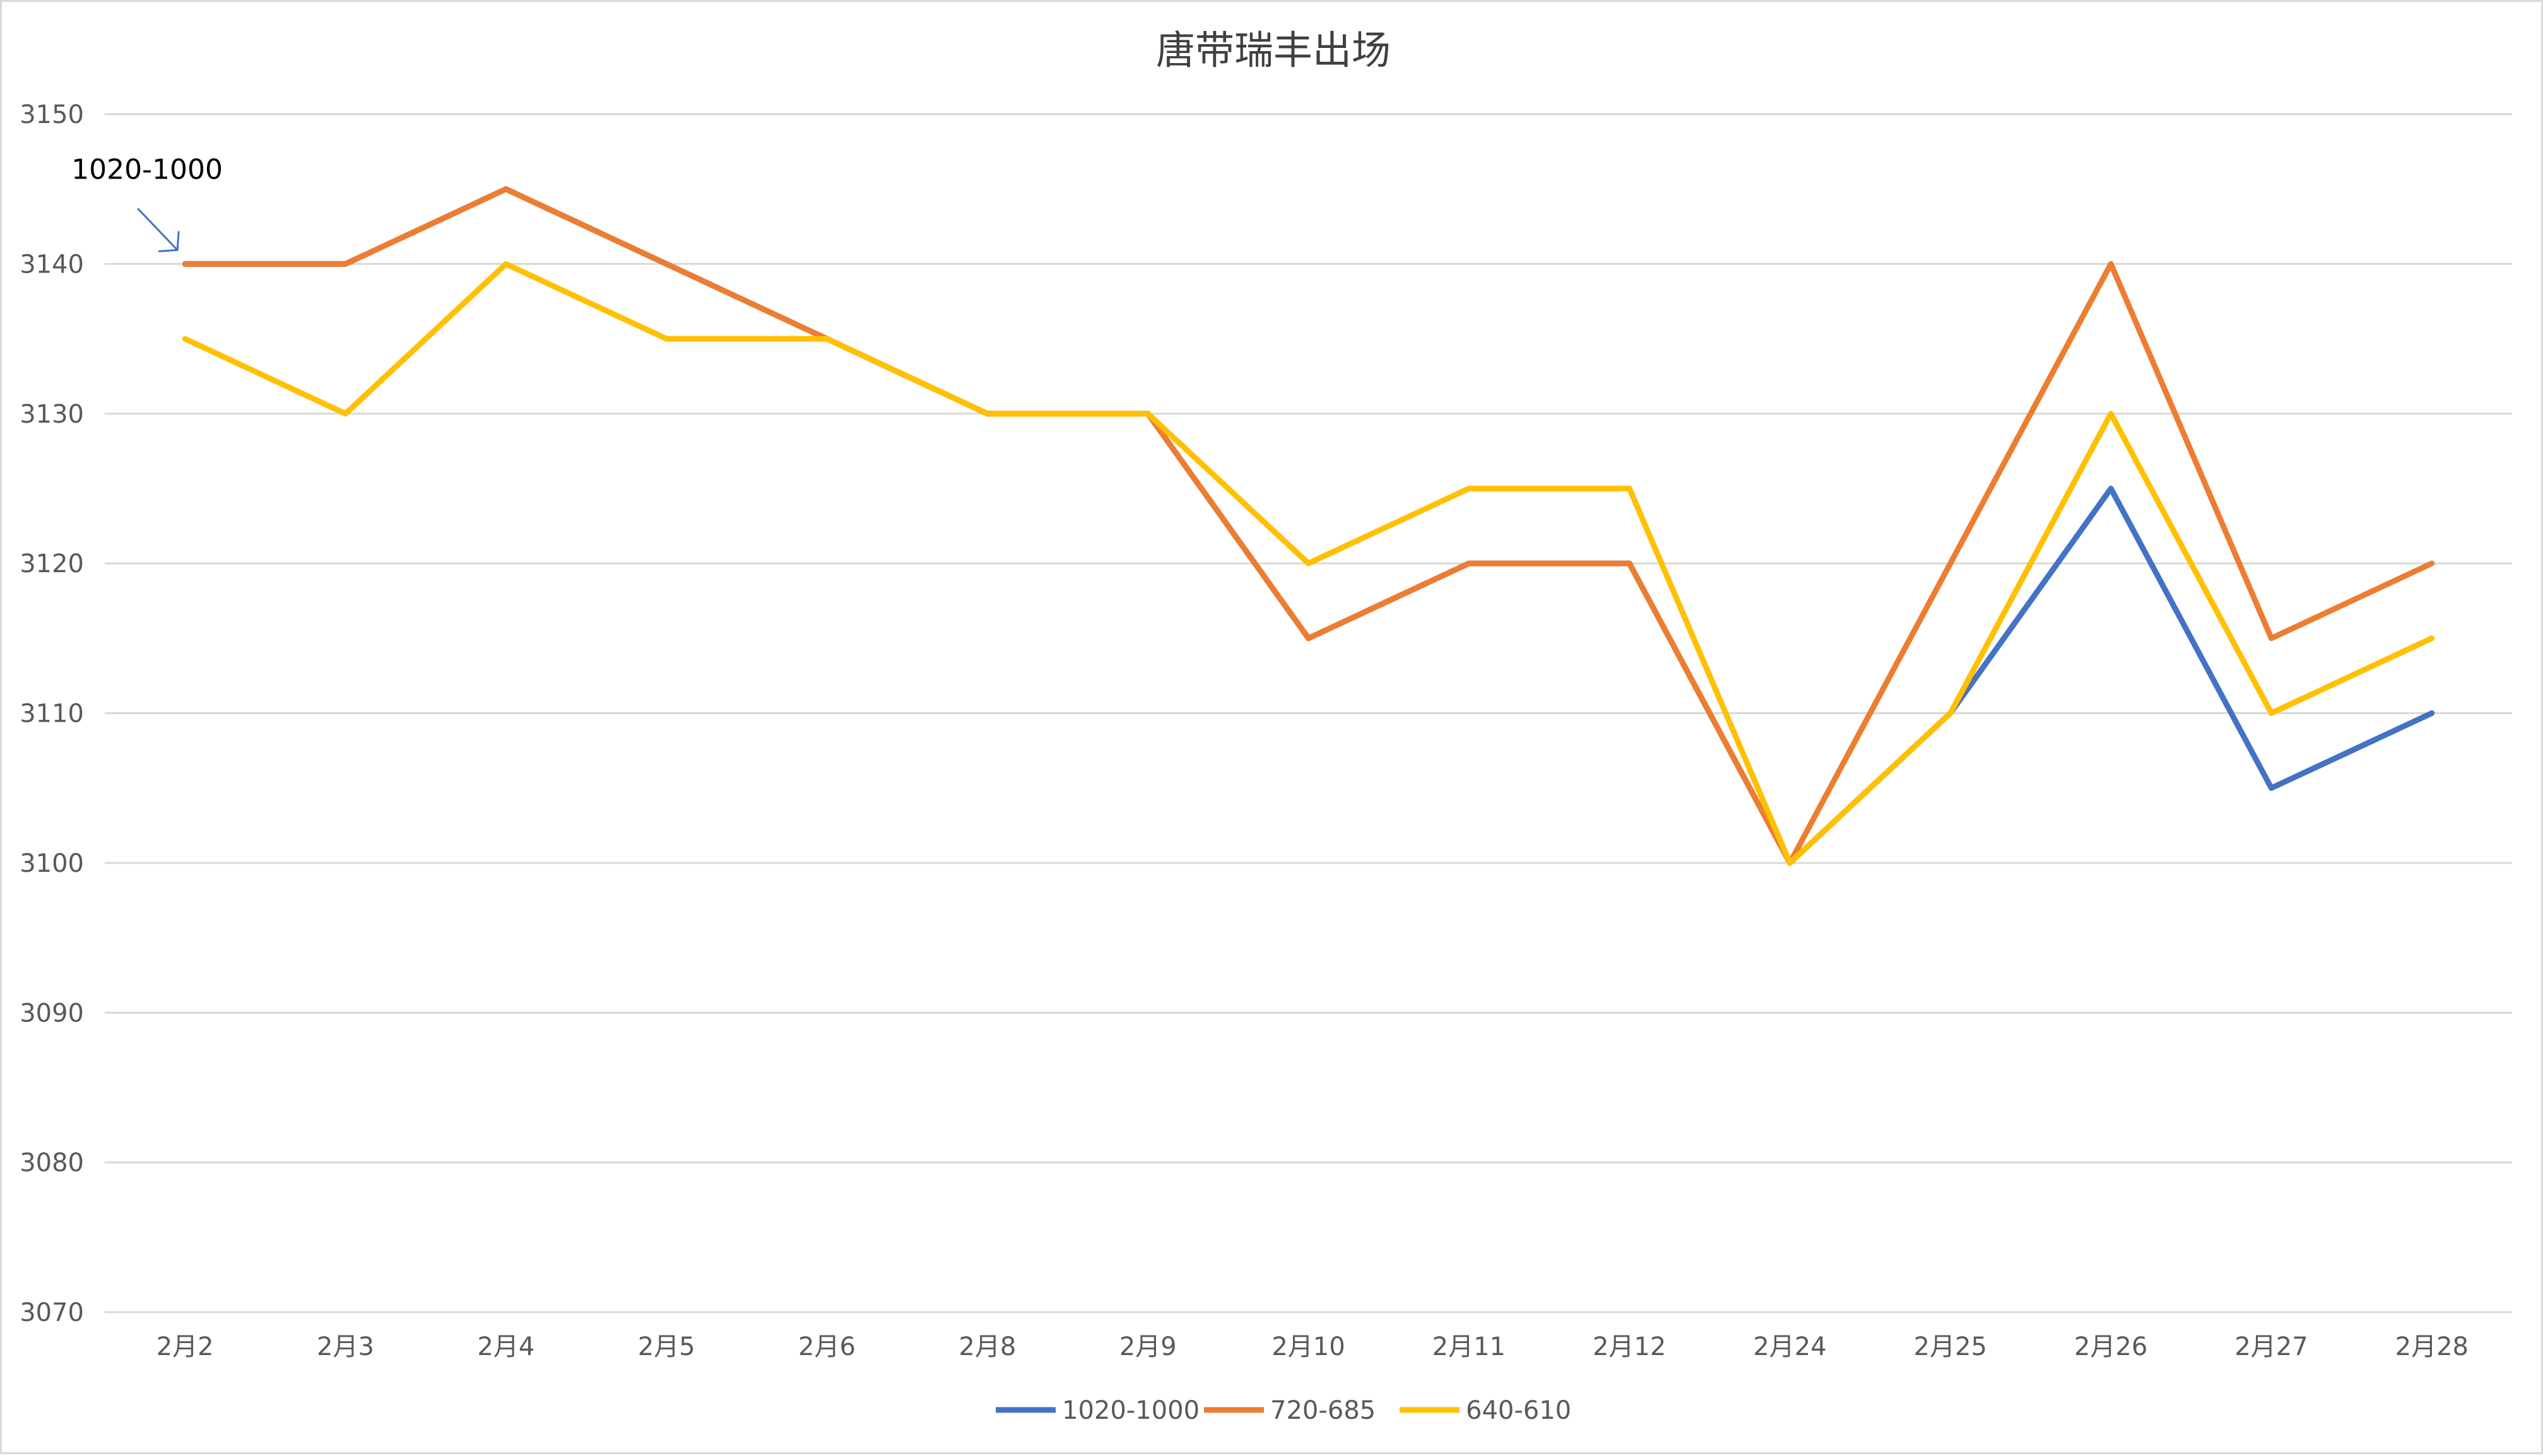  I want to click on x-tick-label: 2月5, so click(666, 1346).